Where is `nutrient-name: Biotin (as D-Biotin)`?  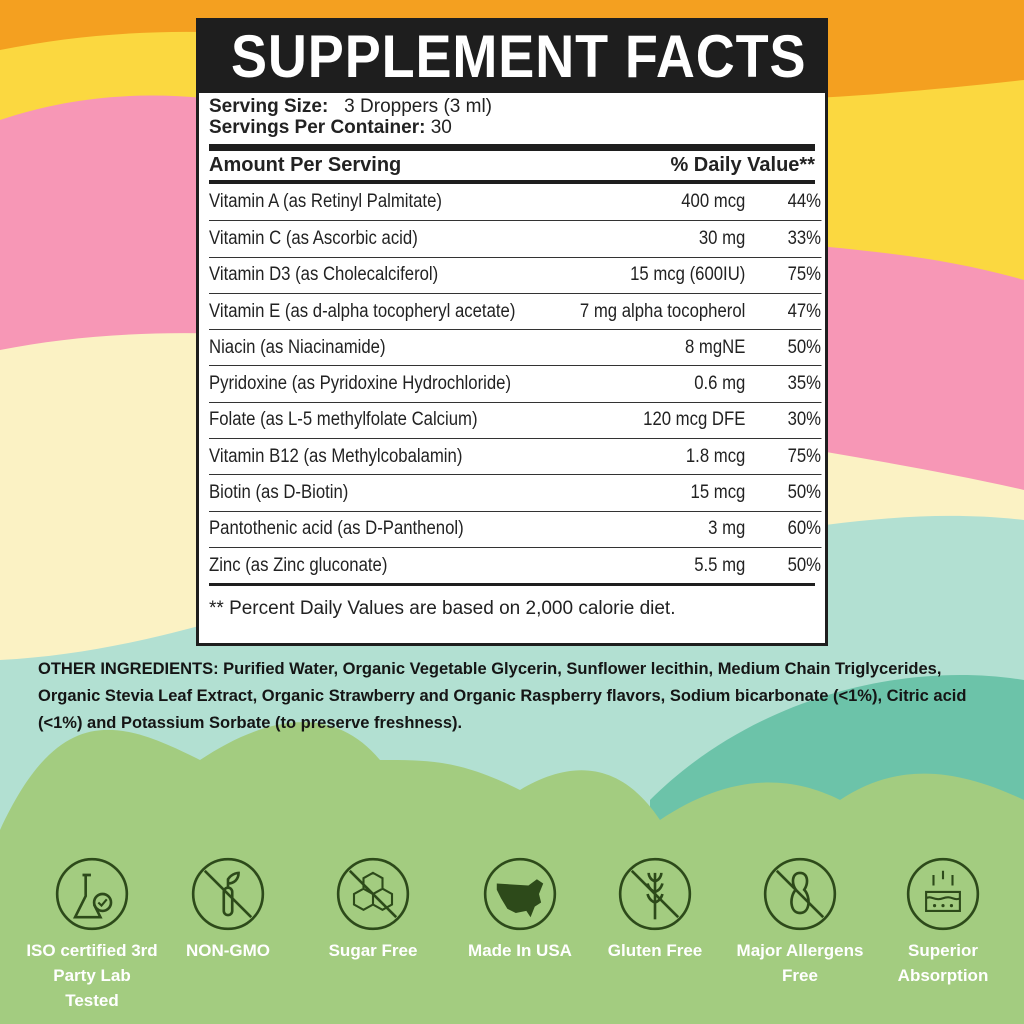
nutrient-name: Biotin (as D-Biotin) is located at coordinates (279, 493).